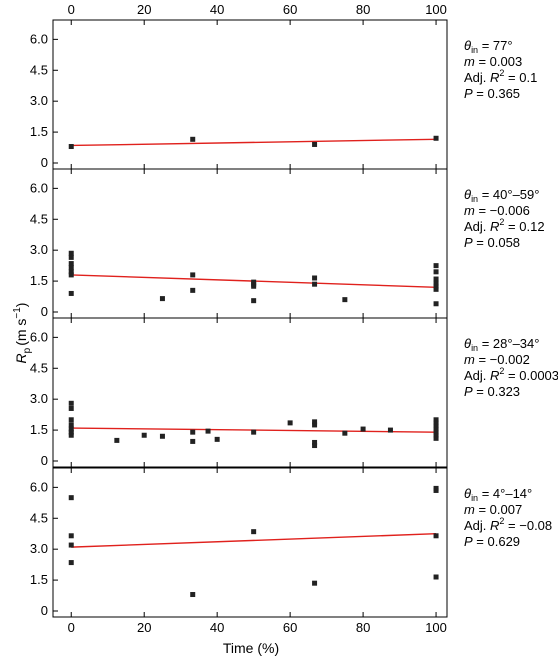 The image size is (558, 659). What do you see at coordinates (71, 627) in the screenshot?
I see `bottom-x-tick-label: 0` at bounding box center [71, 627].